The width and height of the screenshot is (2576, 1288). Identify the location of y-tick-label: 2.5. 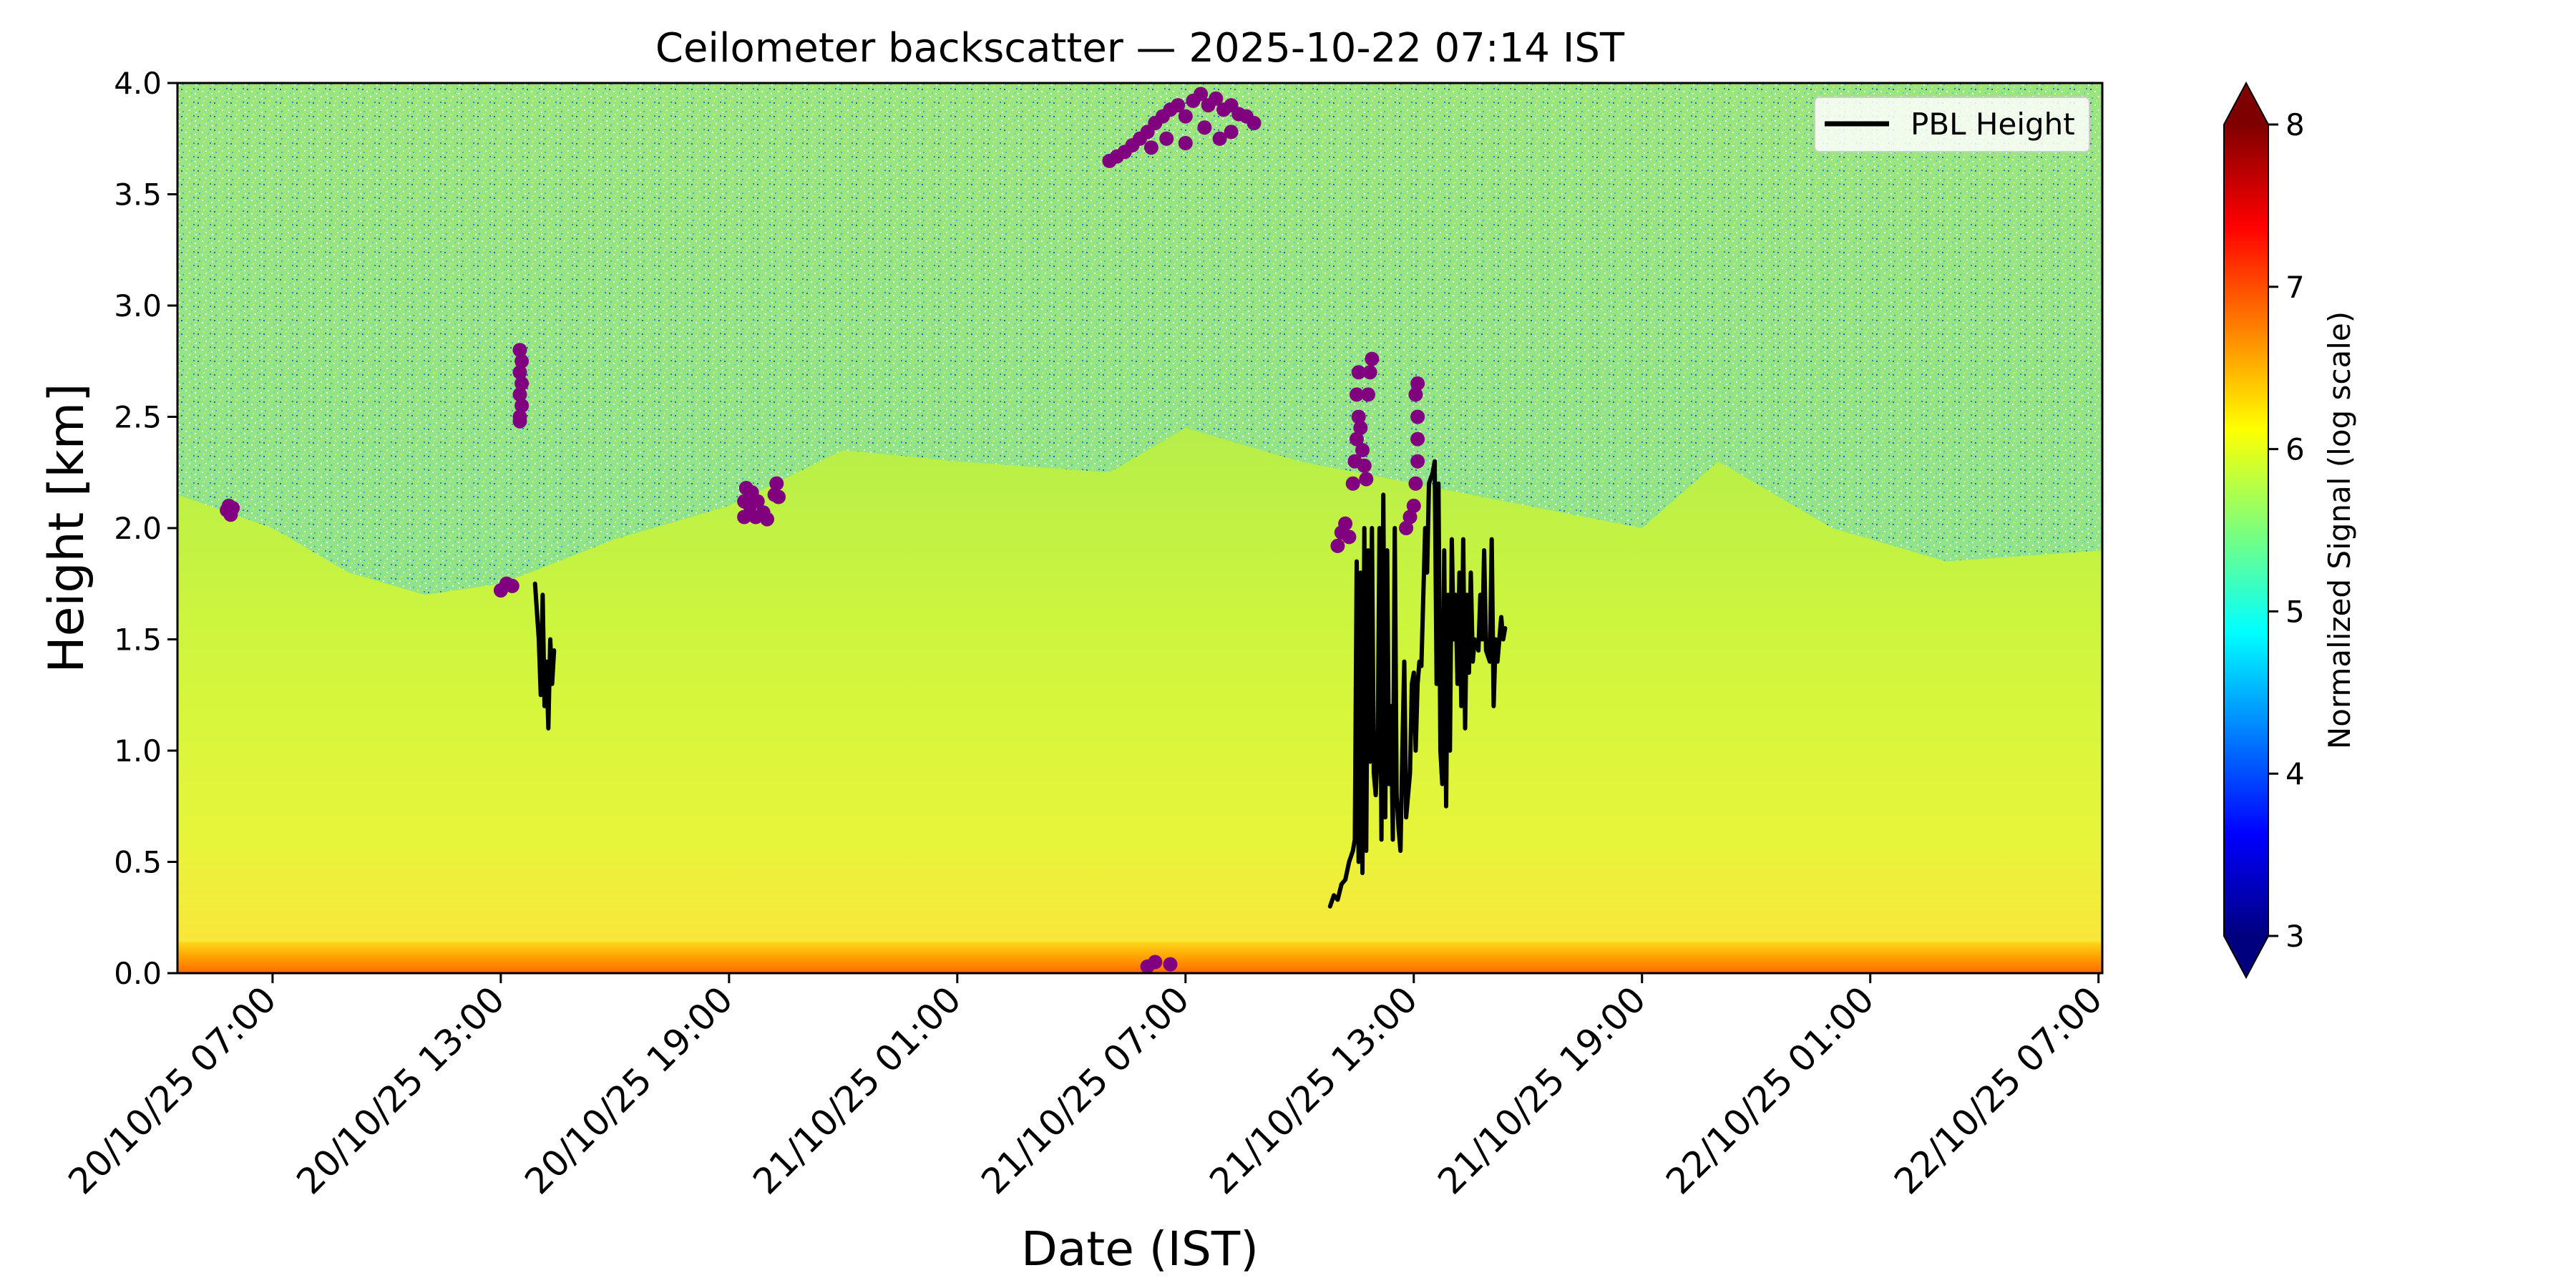
(138, 417).